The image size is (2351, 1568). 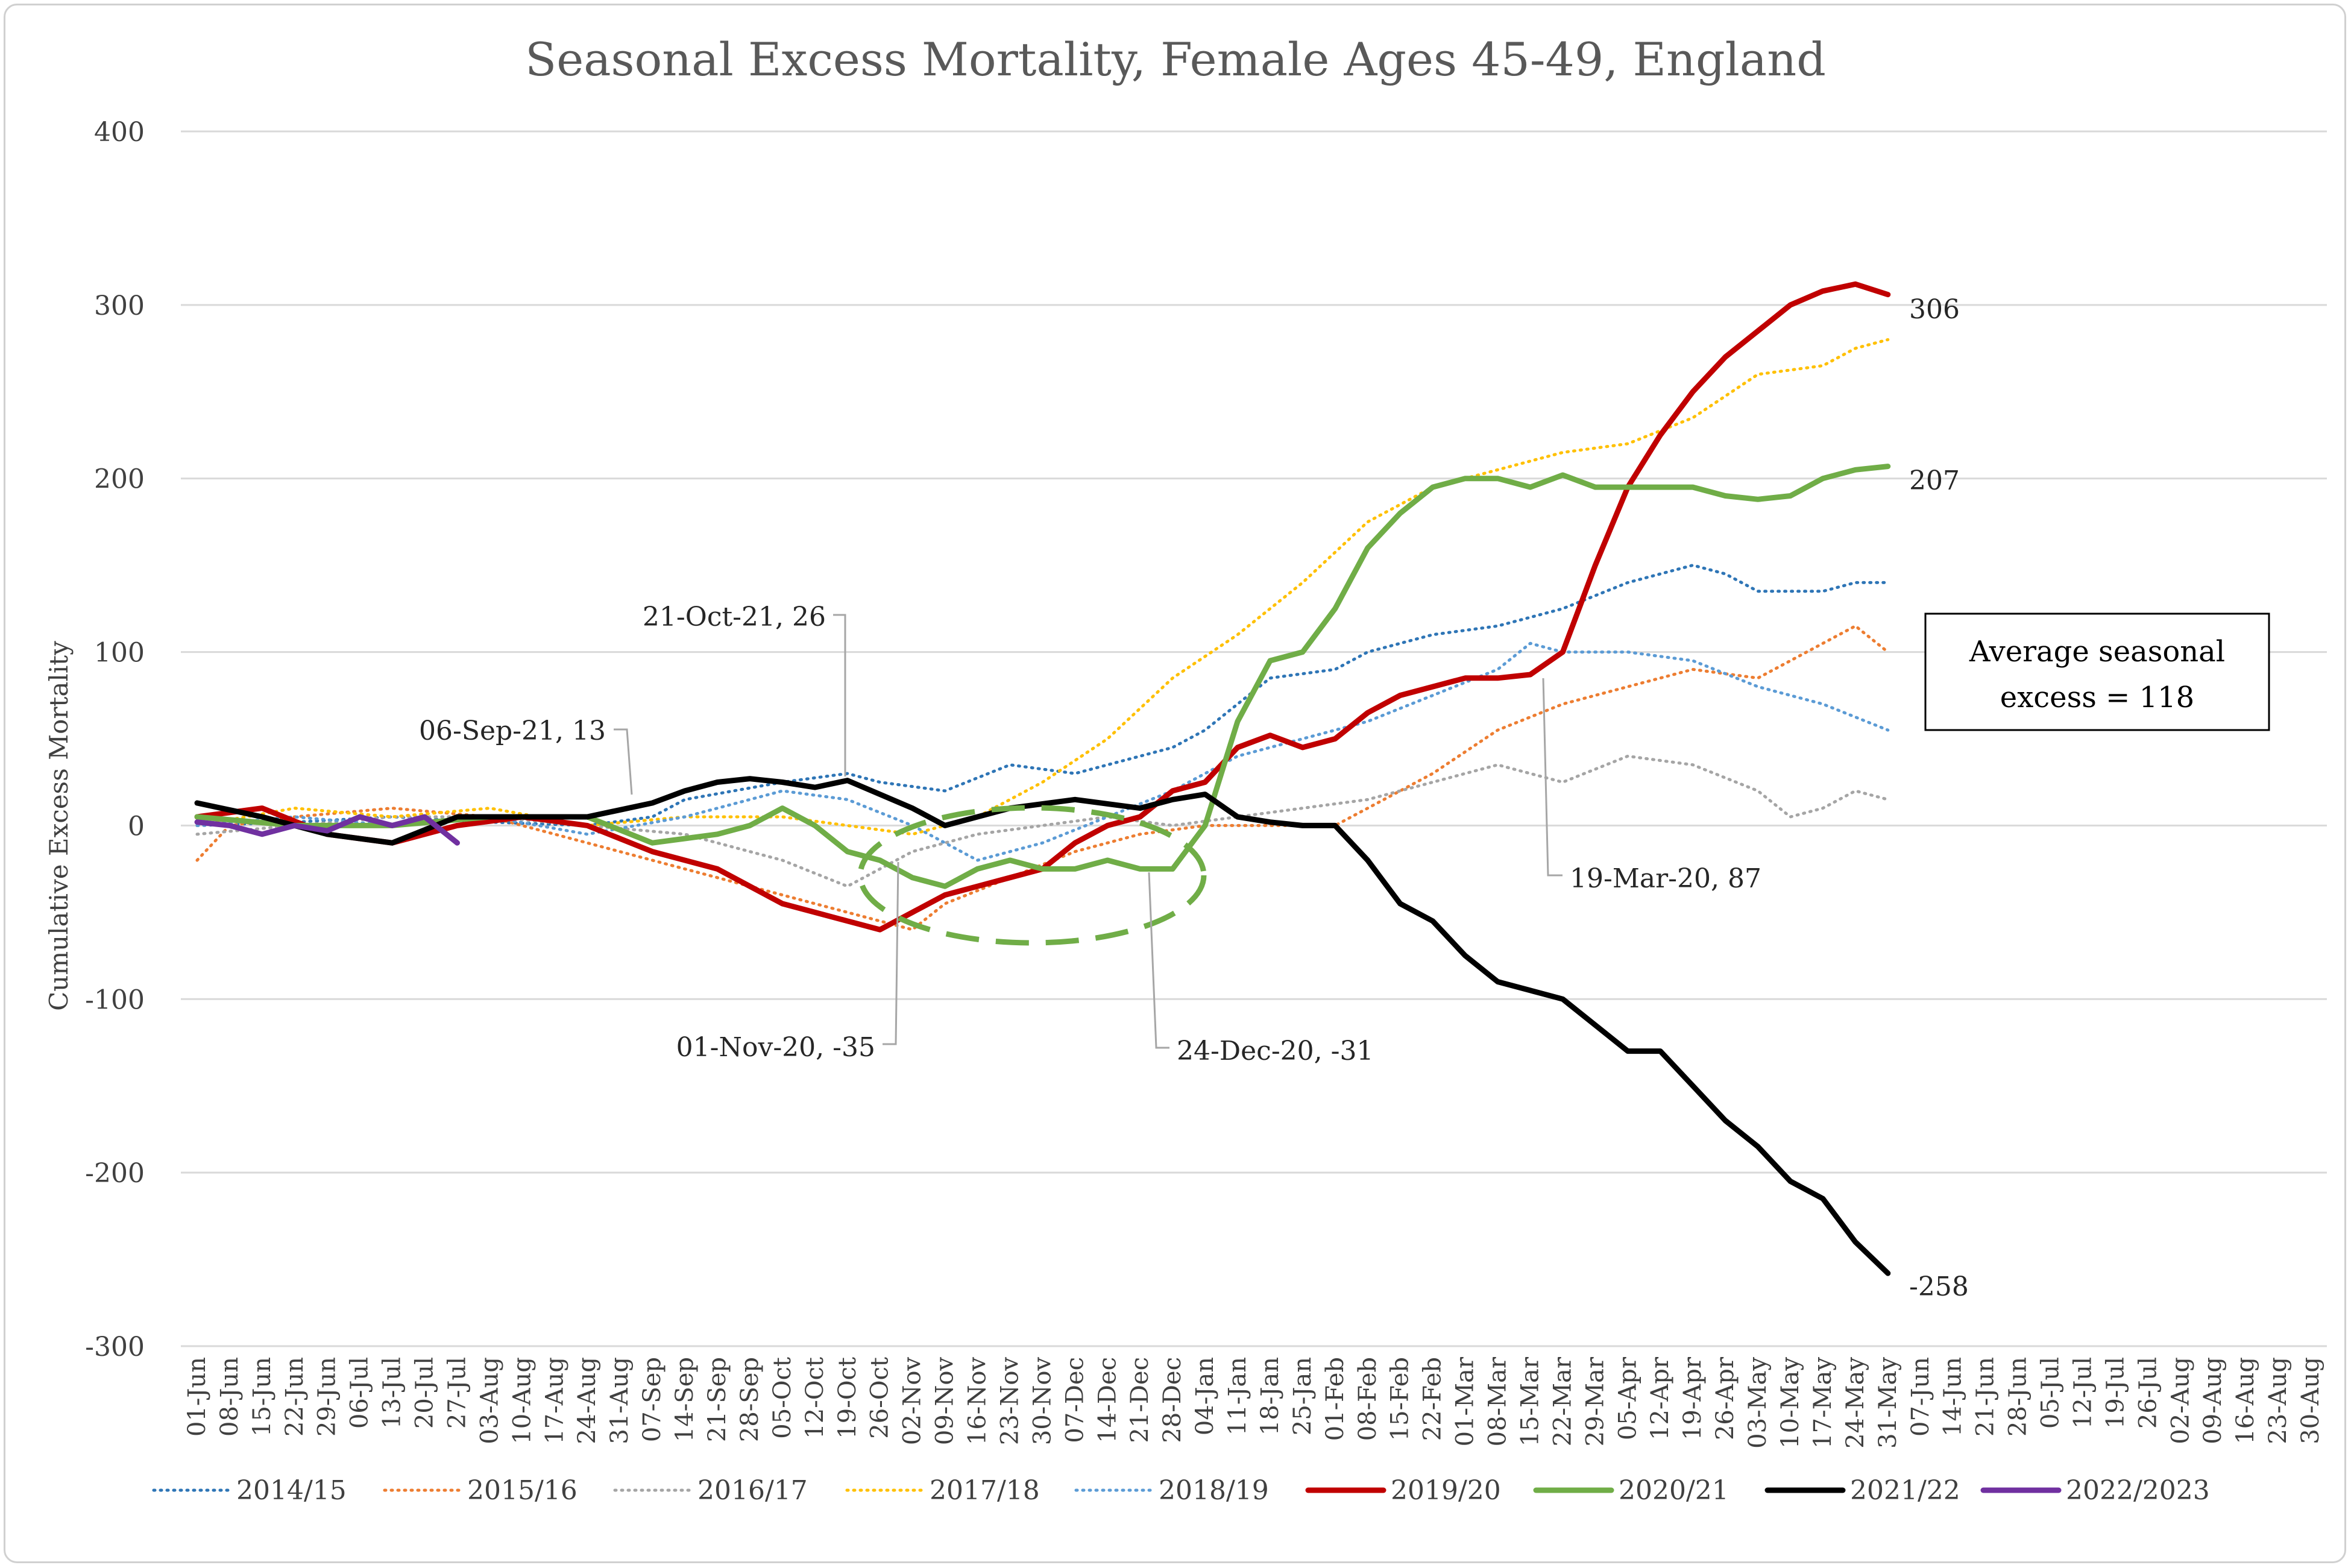 What do you see at coordinates (1335, 1399) in the screenshot?
I see `x-tick-label: 01-Feb` at bounding box center [1335, 1399].